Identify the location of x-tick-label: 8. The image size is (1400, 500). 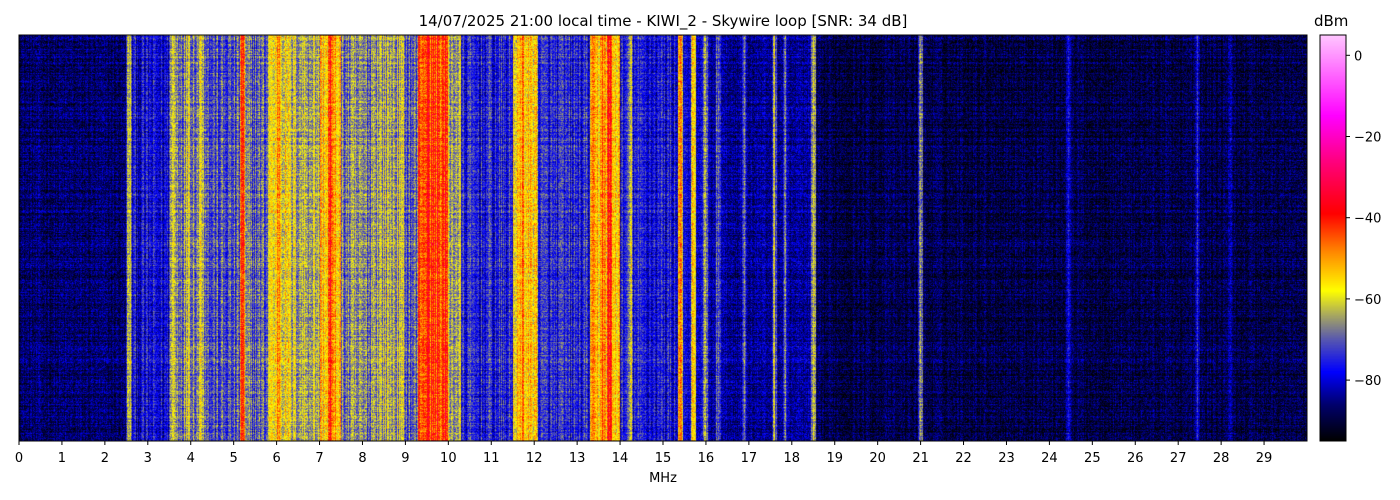
(362, 458).